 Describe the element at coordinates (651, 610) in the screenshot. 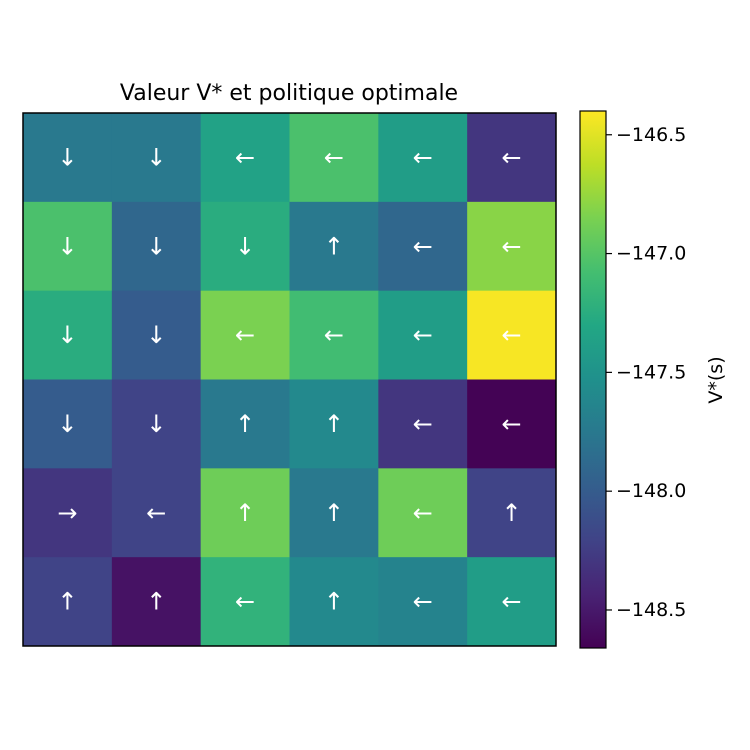

I see `colorbar-tick-label: −148.5` at that location.